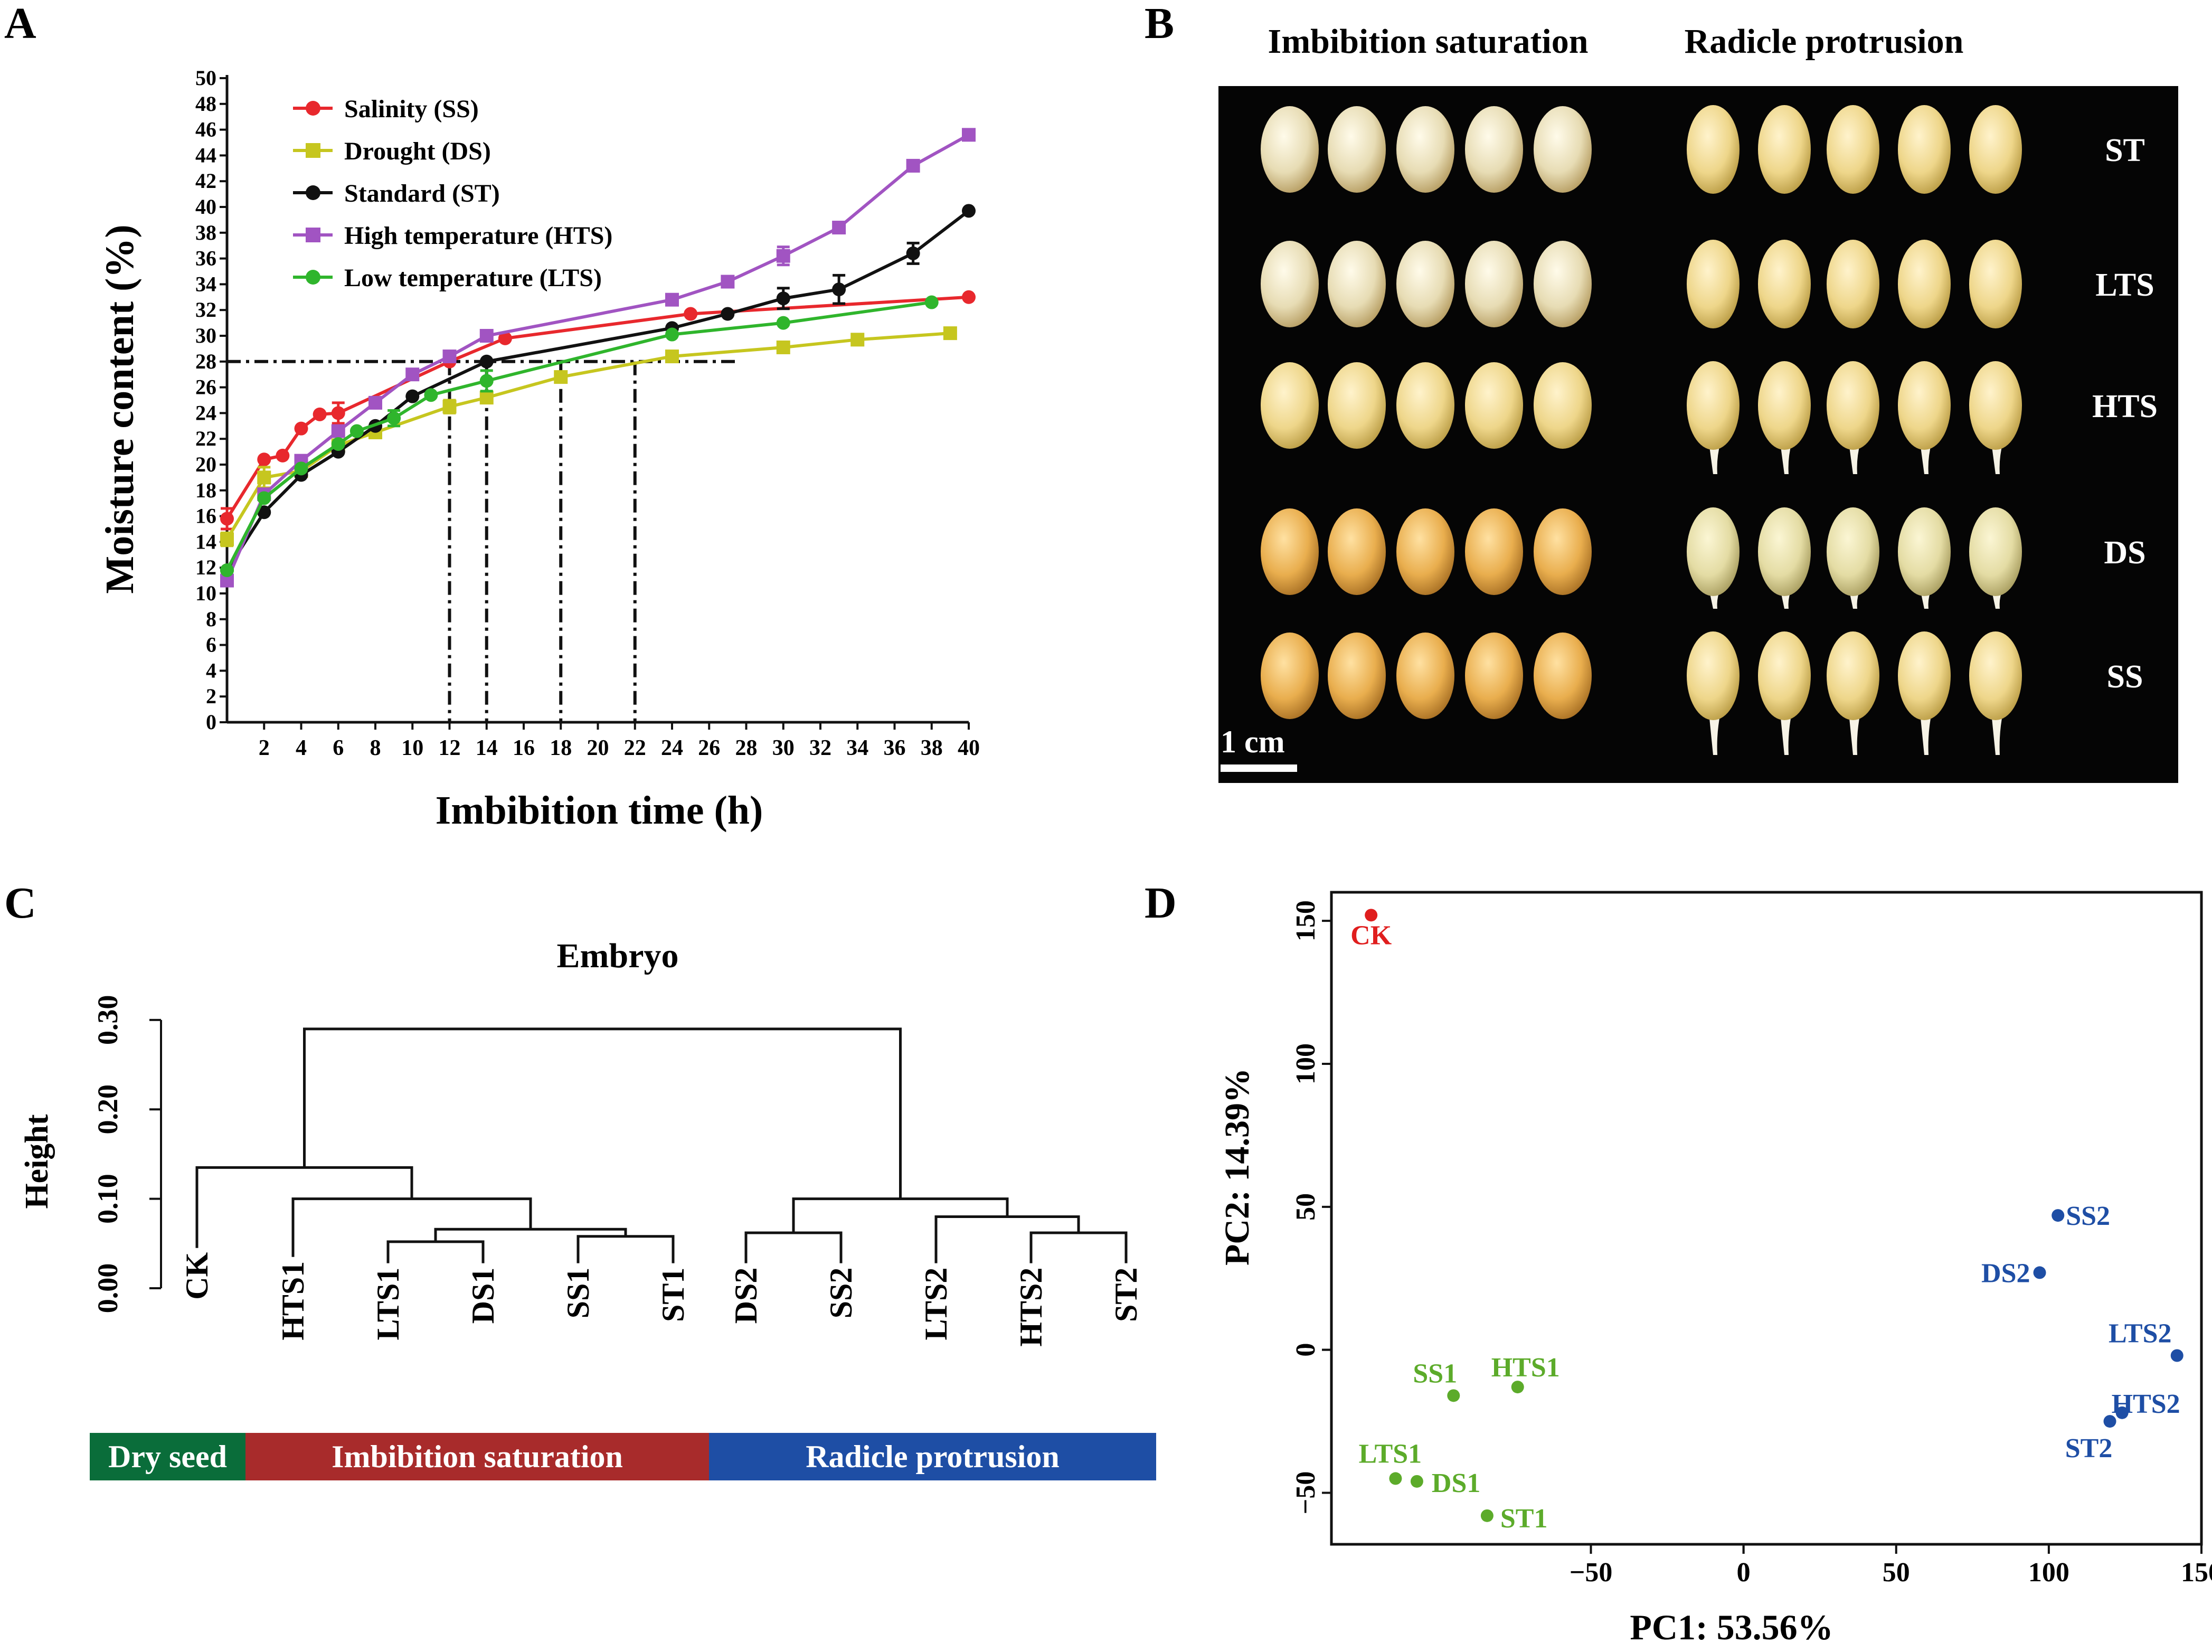 Image resolution: width=2212 pixels, height=1652 pixels. I want to click on panel-a-y-tick-label: 24, so click(205, 412).